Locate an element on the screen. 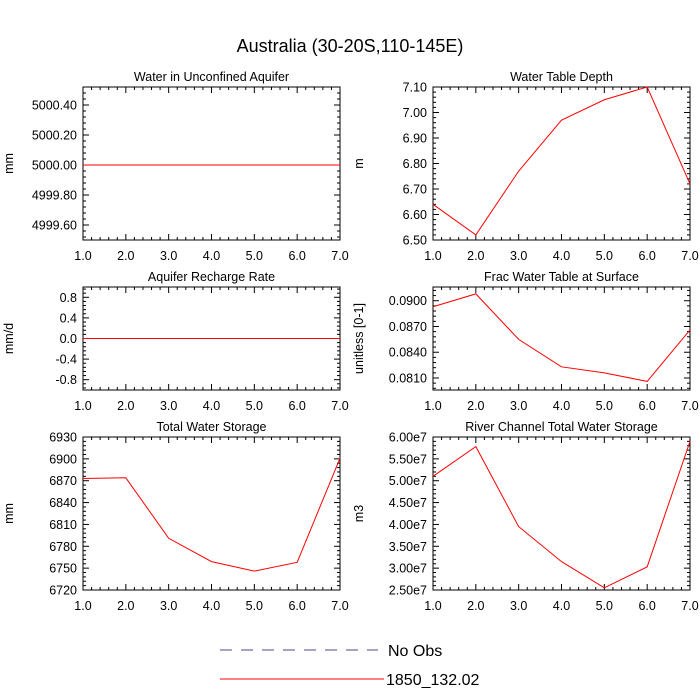 This screenshot has width=700, height=700. y-tick-label: 6930 is located at coordinates (63, 438).